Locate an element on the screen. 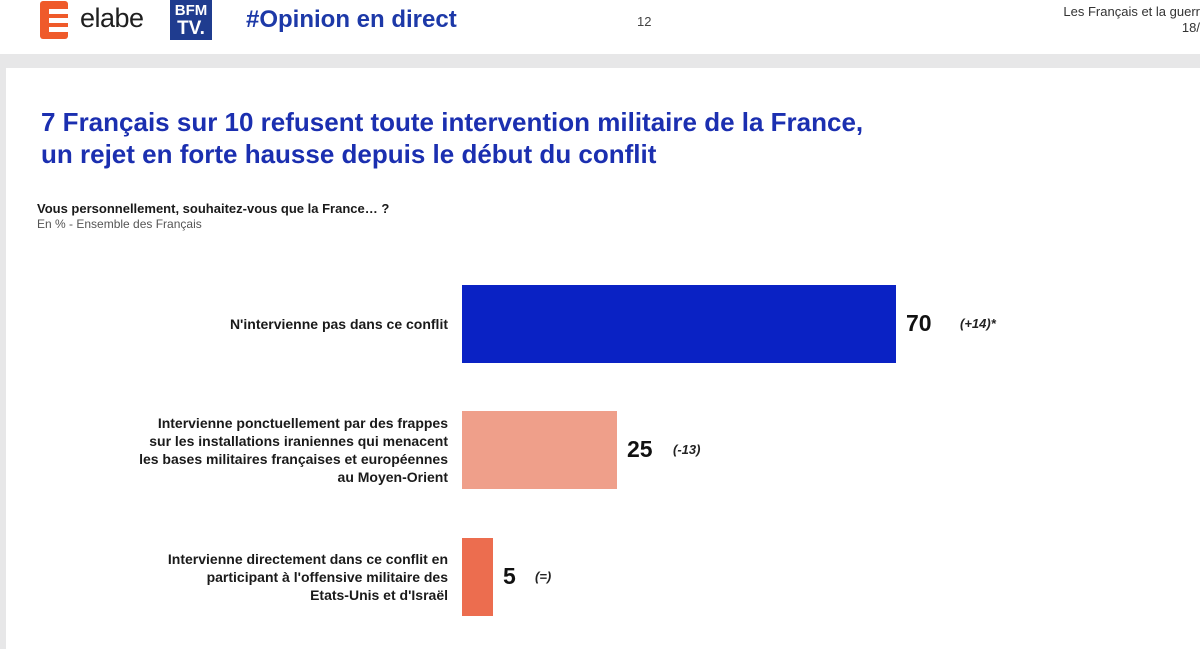 This screenshot has width=1200, height=649. report-title-line2: 18/ is located at coordinates (1190, 27).